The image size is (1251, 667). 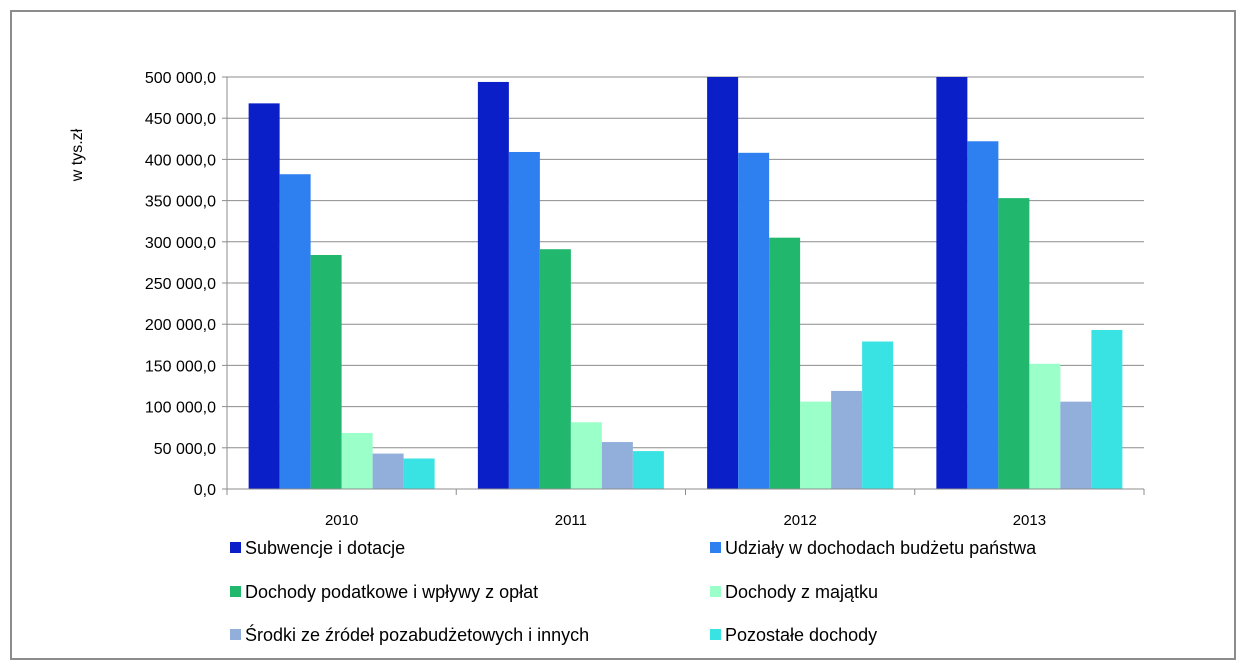 What do you see at coordinates (180, 160) in the screenshot?
I see `y-tick-label: 400 000,0` at bounding box center [180, 160].